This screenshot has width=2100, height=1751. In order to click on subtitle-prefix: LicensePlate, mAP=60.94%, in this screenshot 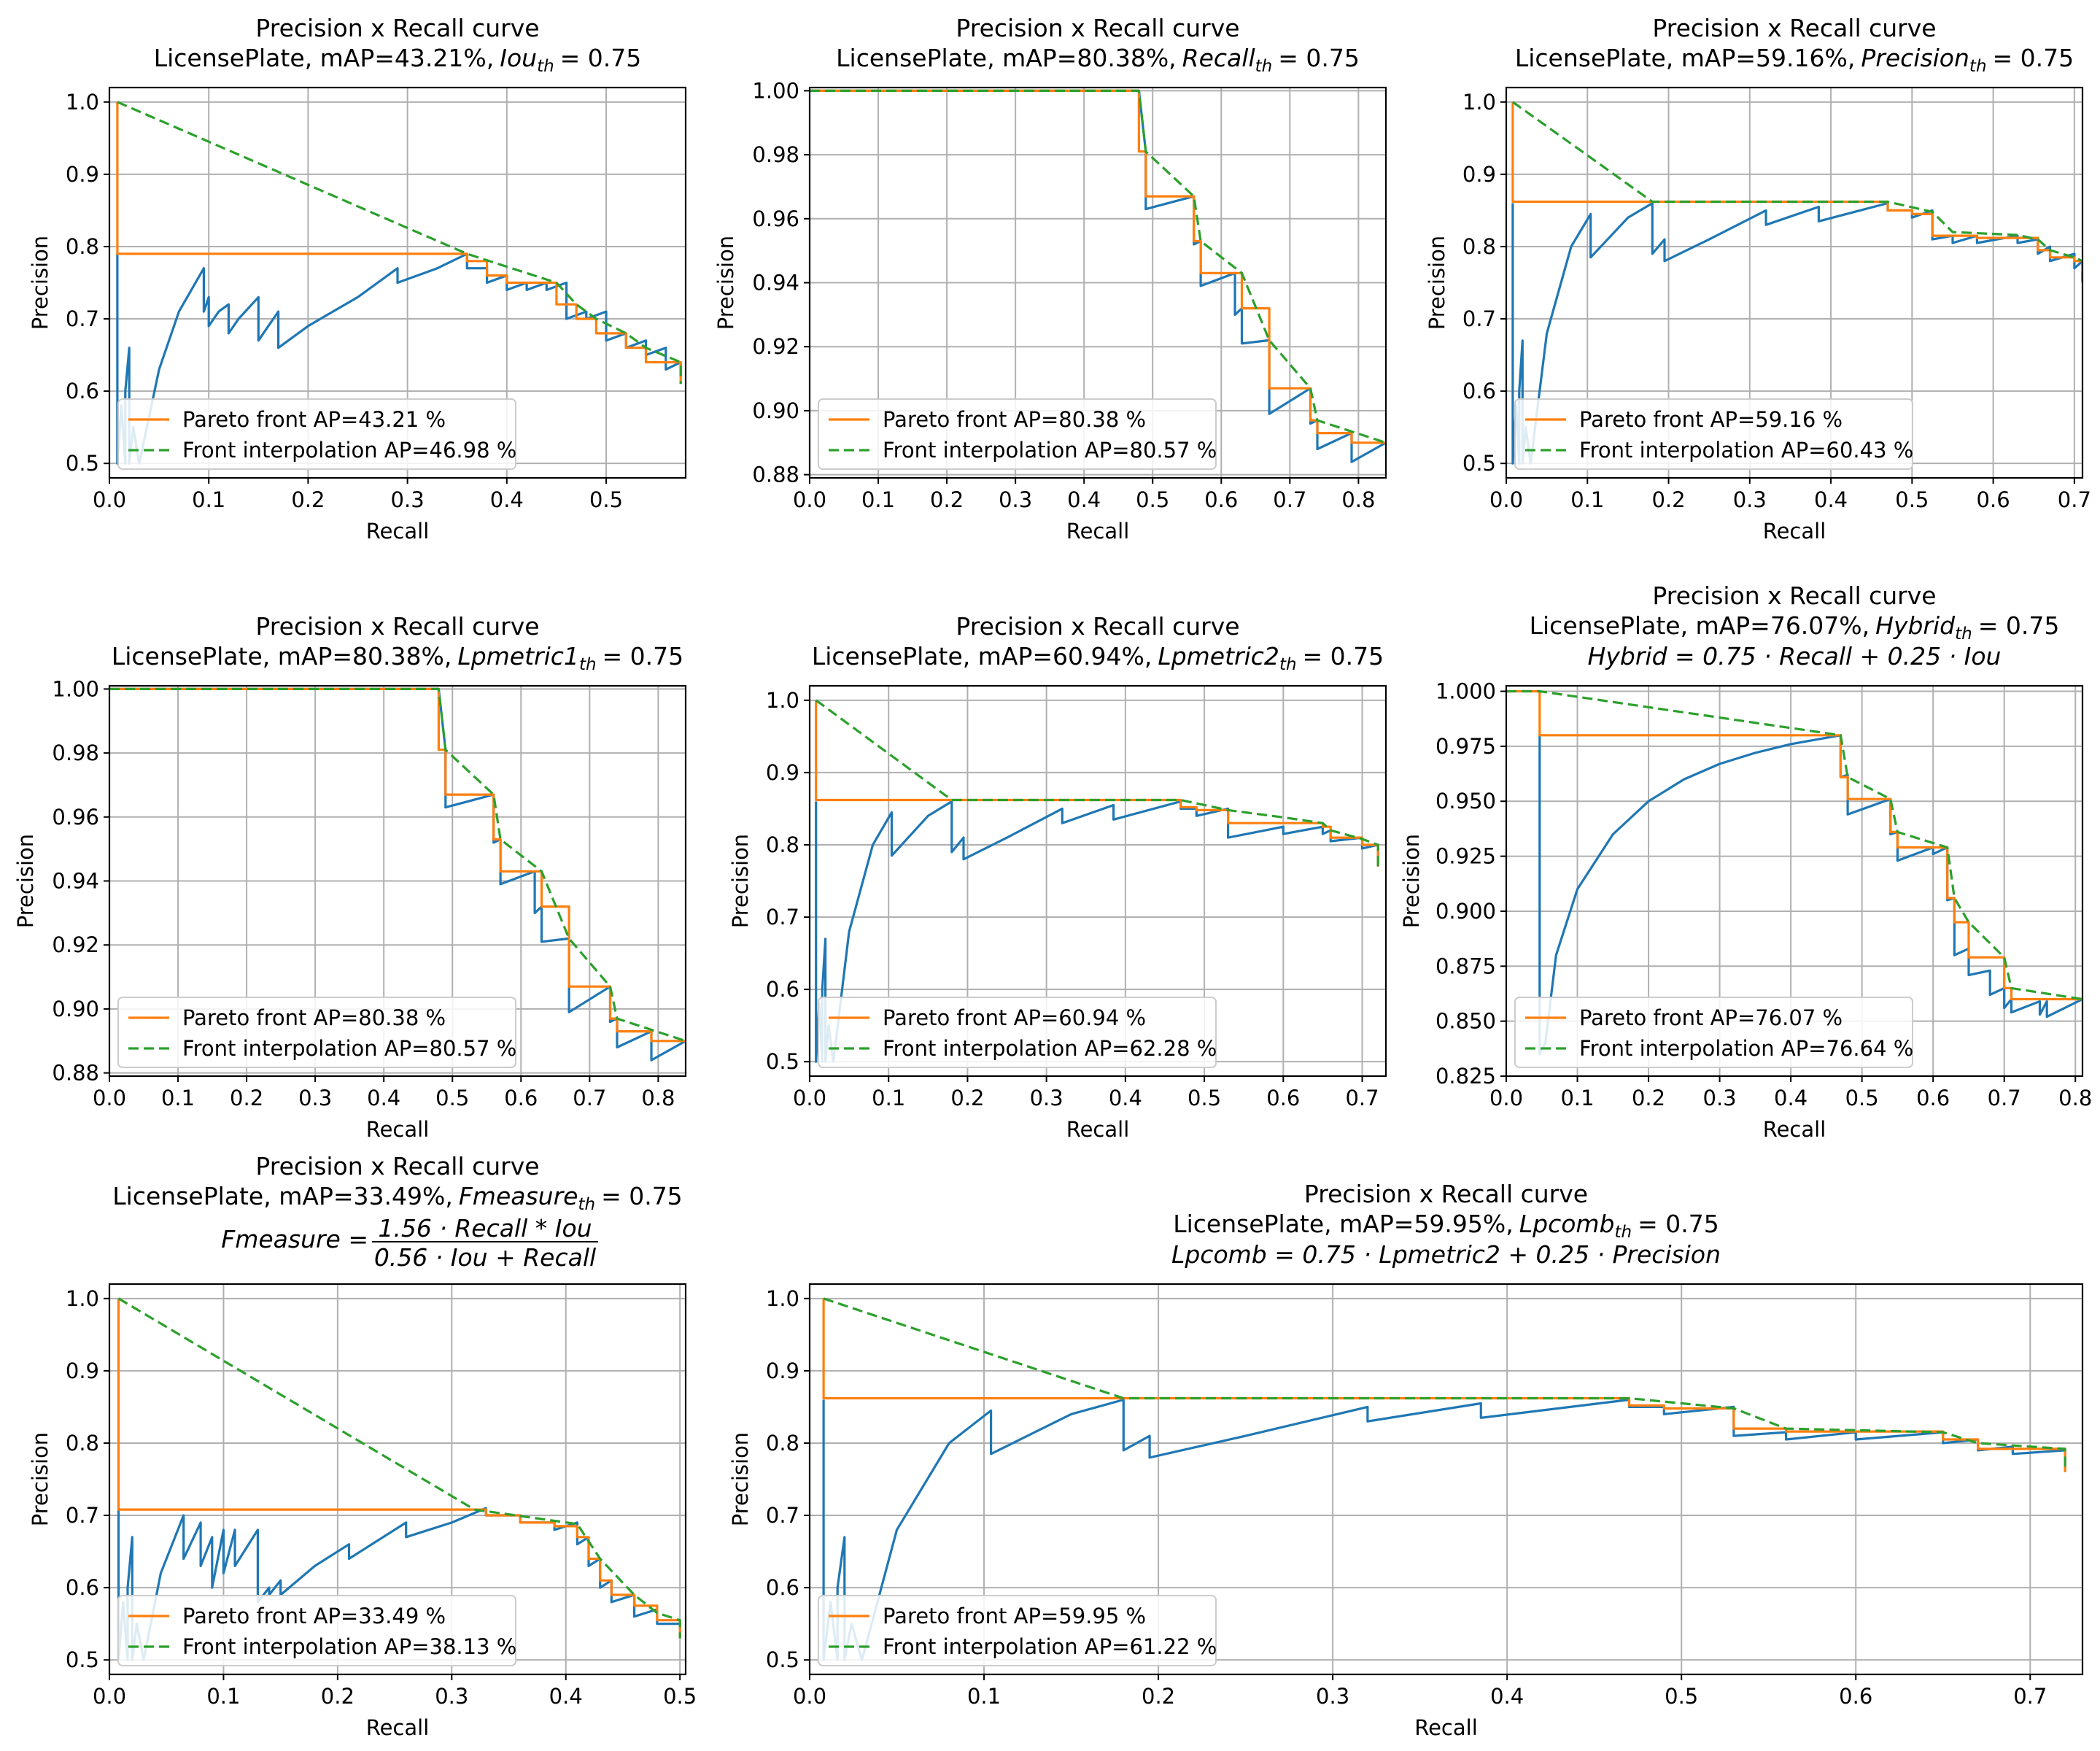, I will do `click(982, 656)`.